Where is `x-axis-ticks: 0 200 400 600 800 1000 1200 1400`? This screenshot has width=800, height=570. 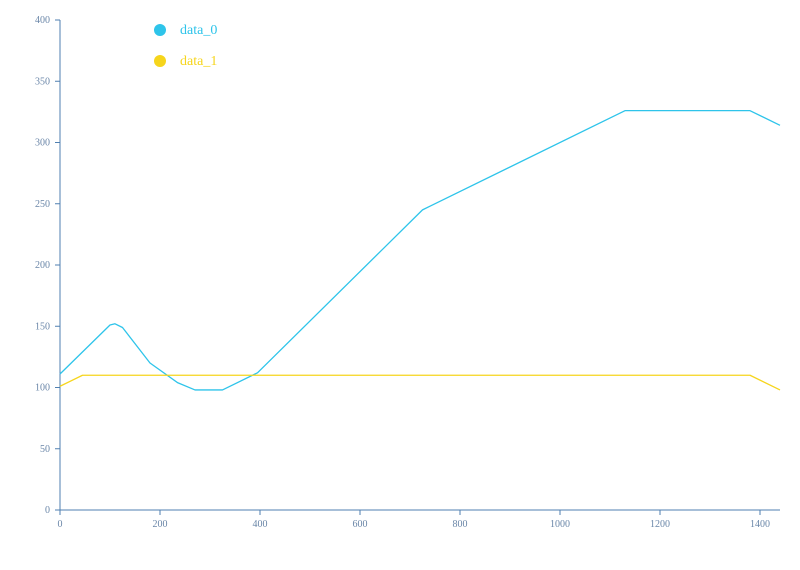 x-axis-ticks: 0 200 400 600 800 1000 1200 1400 is located at coordinates (414, 520).